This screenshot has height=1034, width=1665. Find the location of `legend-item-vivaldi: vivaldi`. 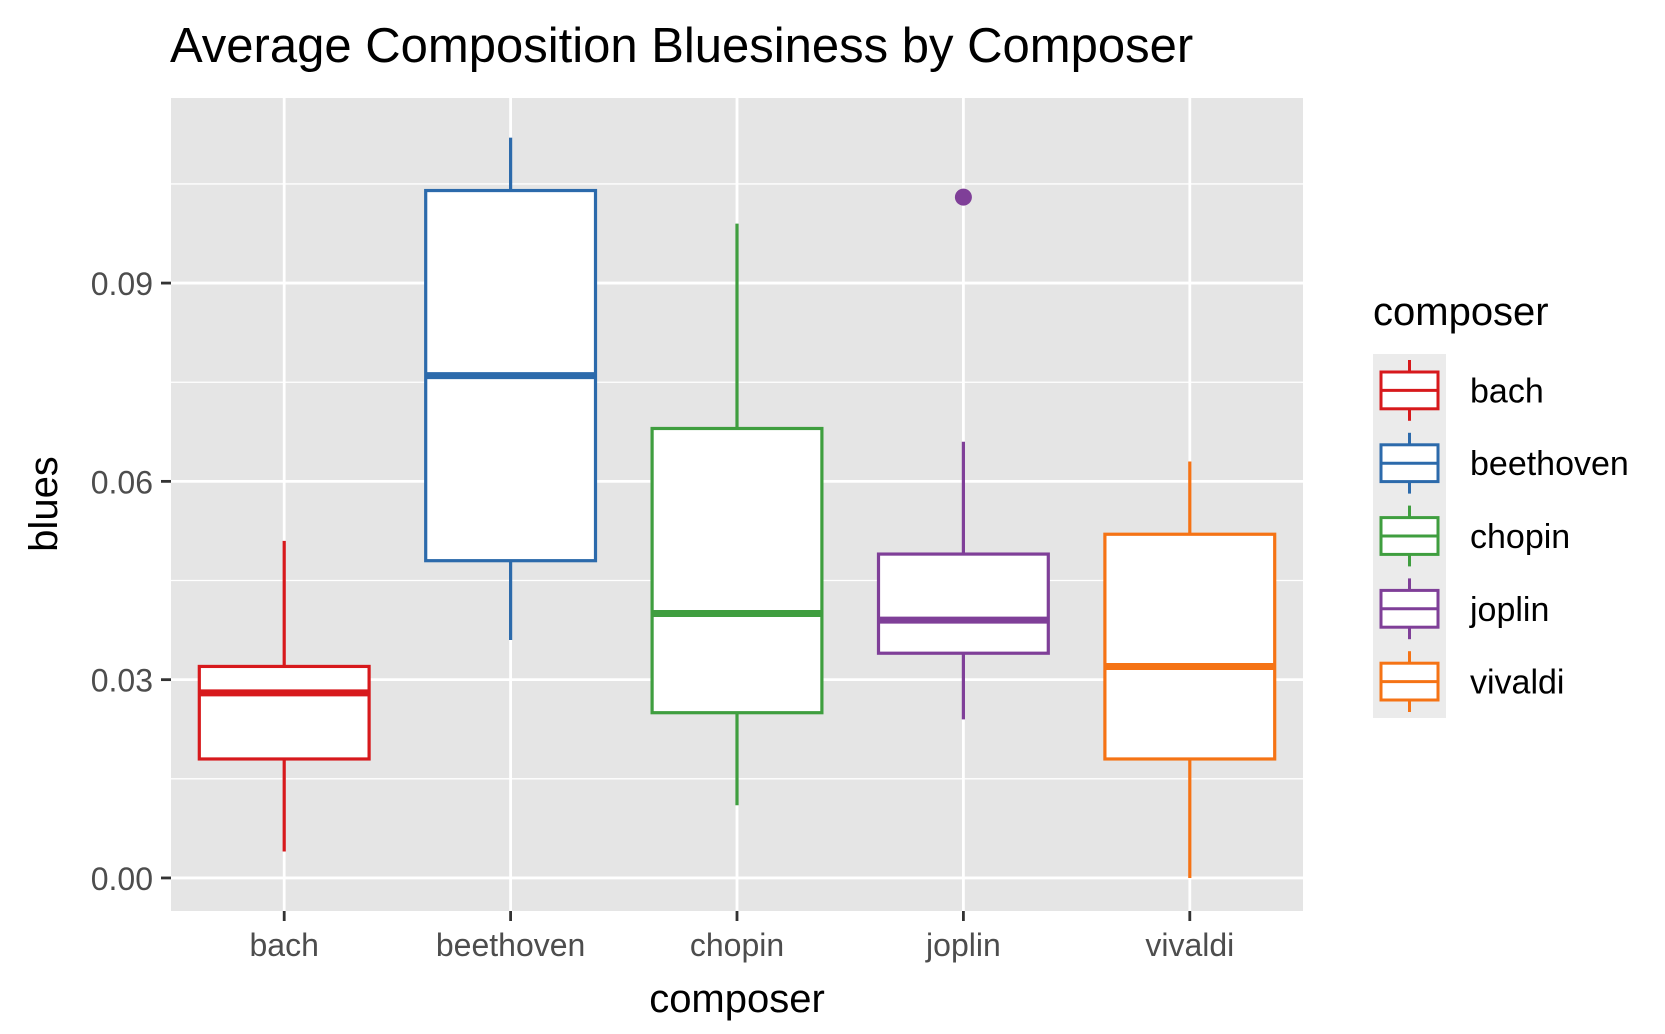

legend-item-vivaldi: vivaldi is located at coordinates (1471, 681).